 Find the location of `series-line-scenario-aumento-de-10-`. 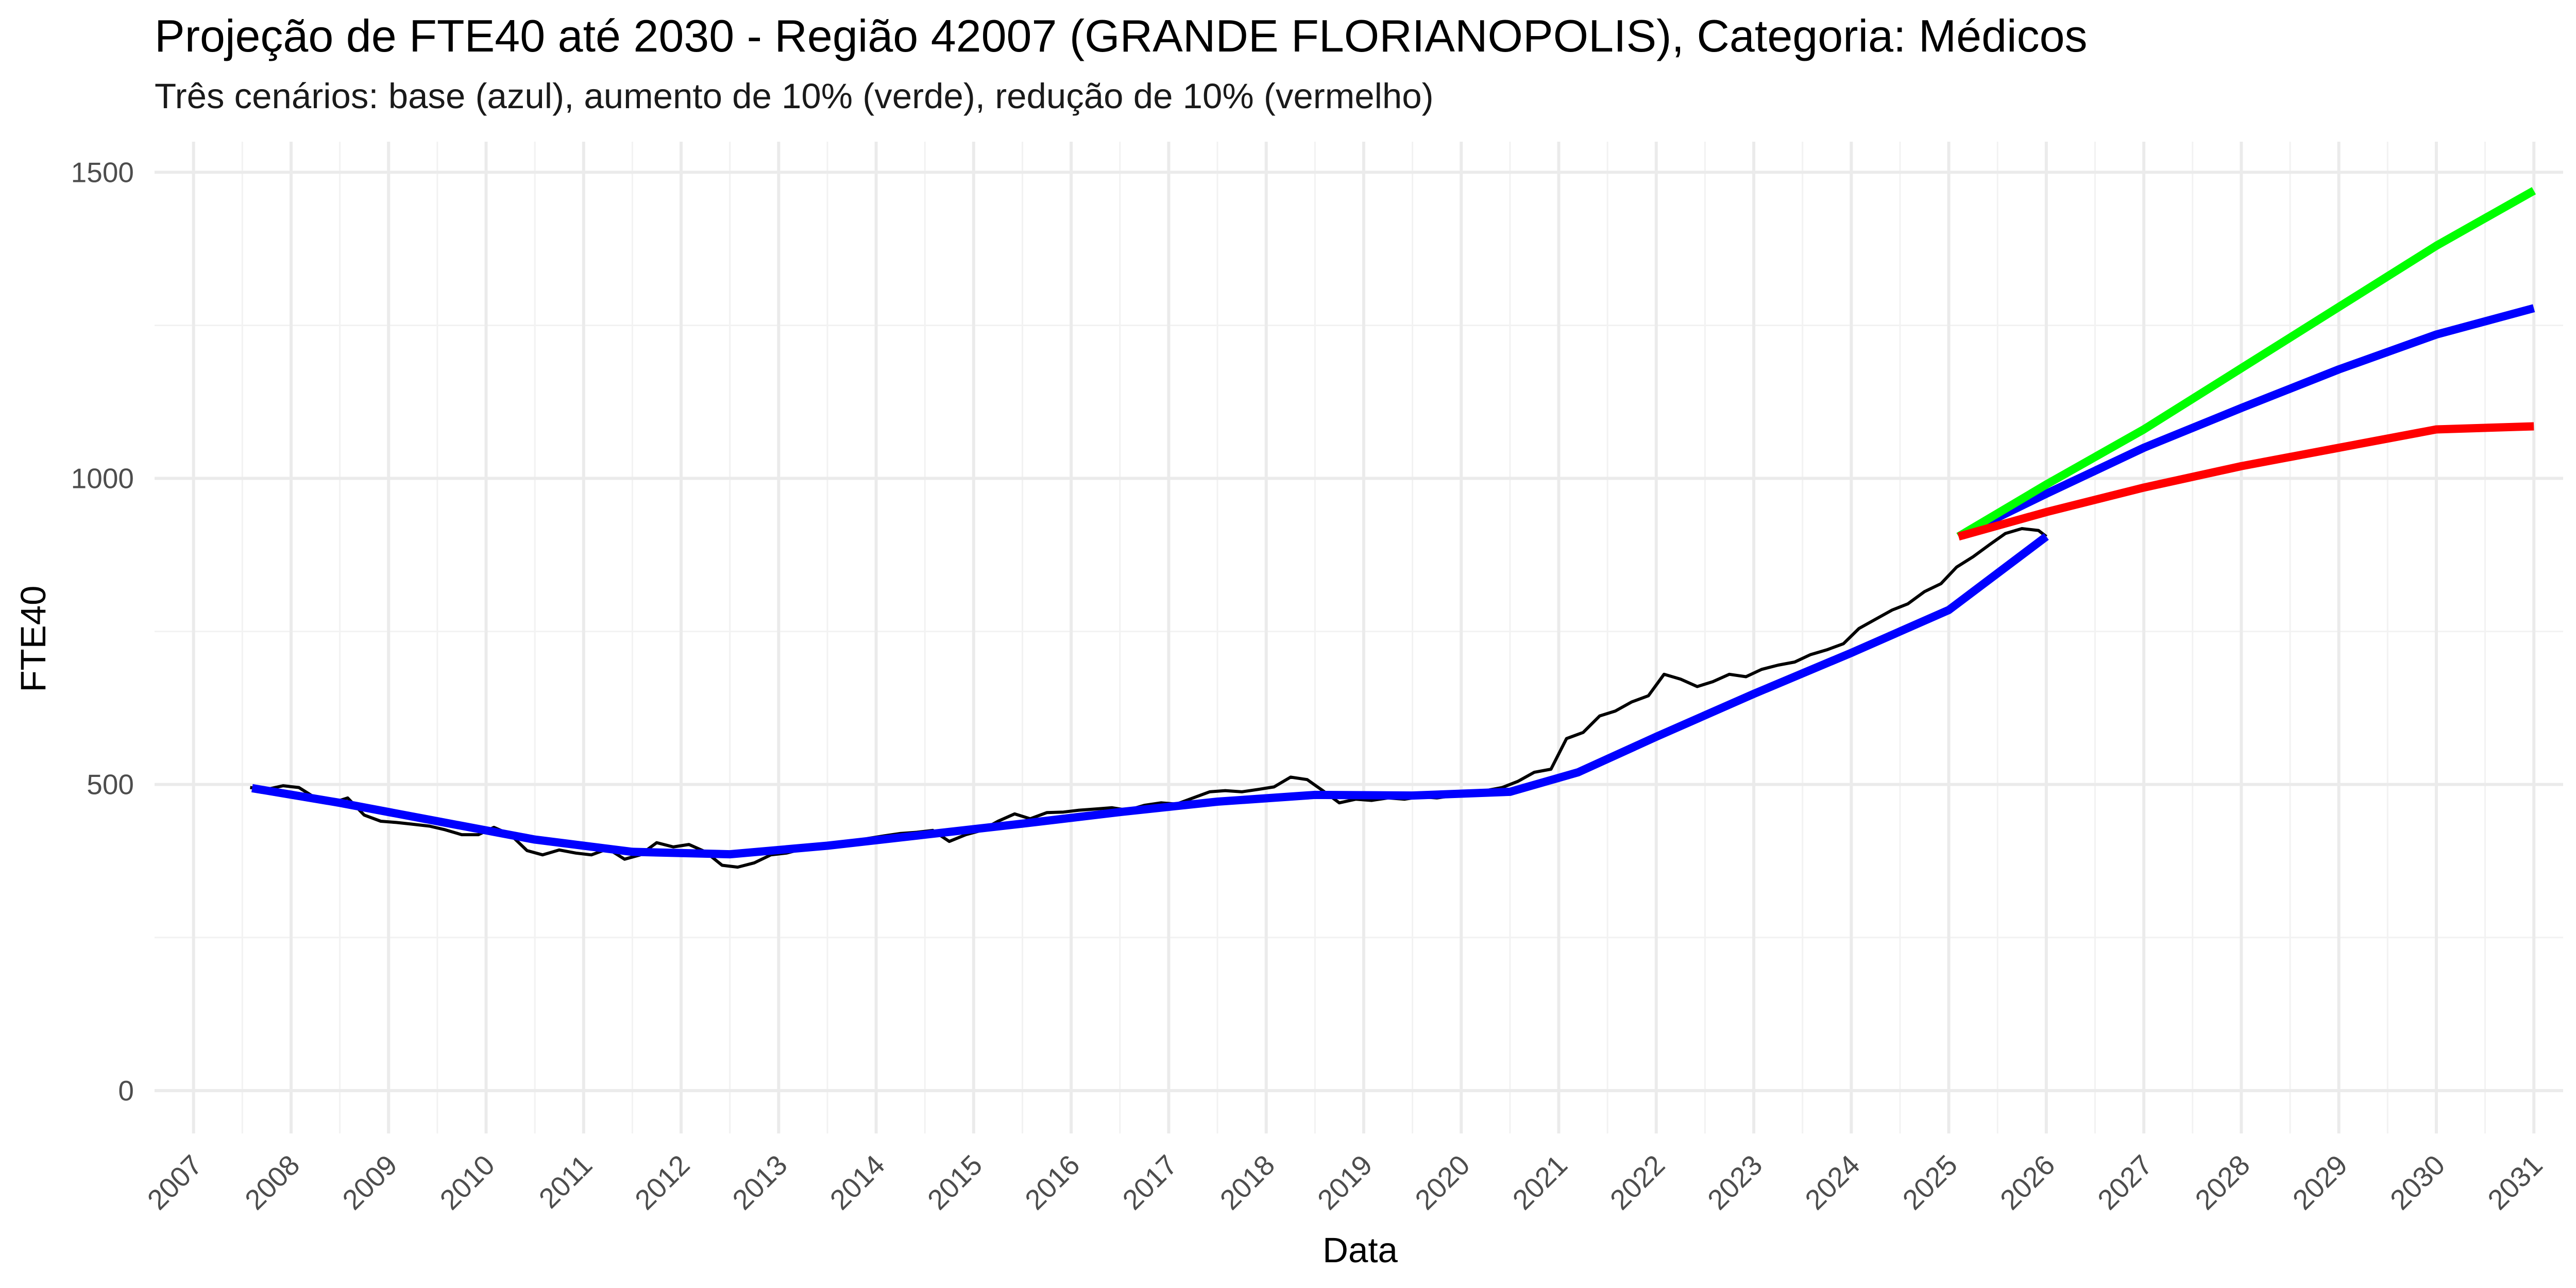

series-line-scenario-aumento-de-10- is located at coordinates (2246, 363).